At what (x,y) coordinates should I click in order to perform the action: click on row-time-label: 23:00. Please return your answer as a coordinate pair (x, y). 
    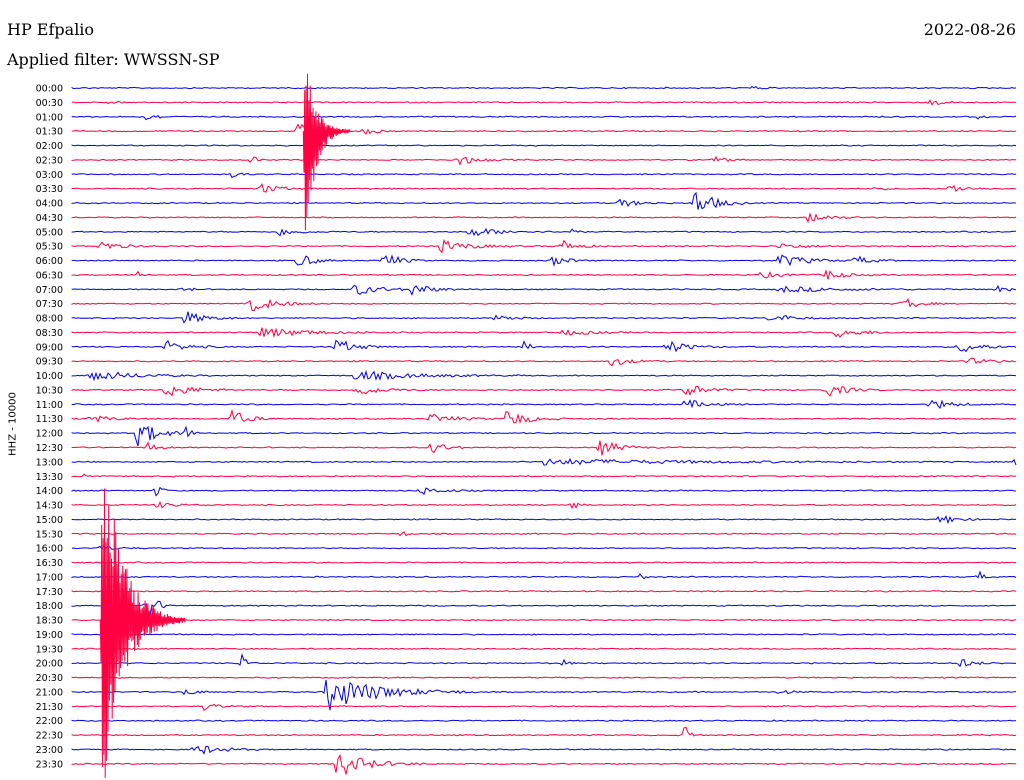
    Looking at the image, I should click on (49, 750).